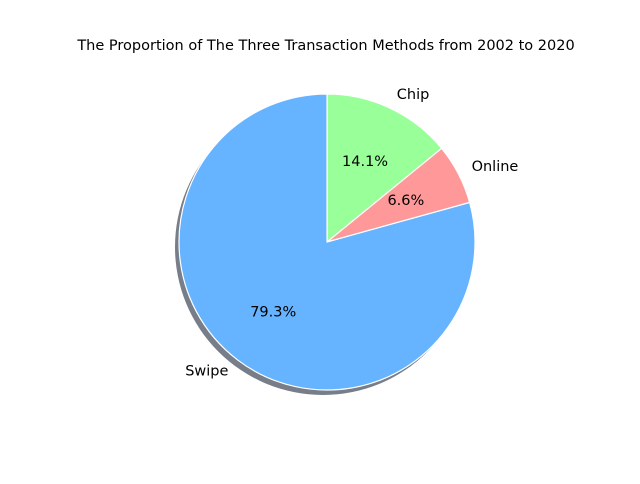  What do you see at coordinates (273, 313) in the screenshot?
I see `percent-label-swipe: 79.3%` at bounding box center [273, 313].